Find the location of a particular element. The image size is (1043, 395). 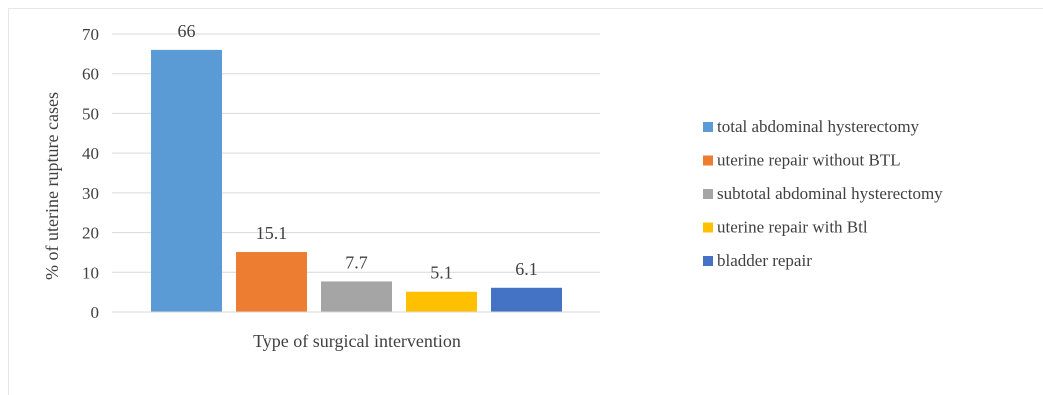

y-tick-label: 50 is located at coordinates (90, 113).